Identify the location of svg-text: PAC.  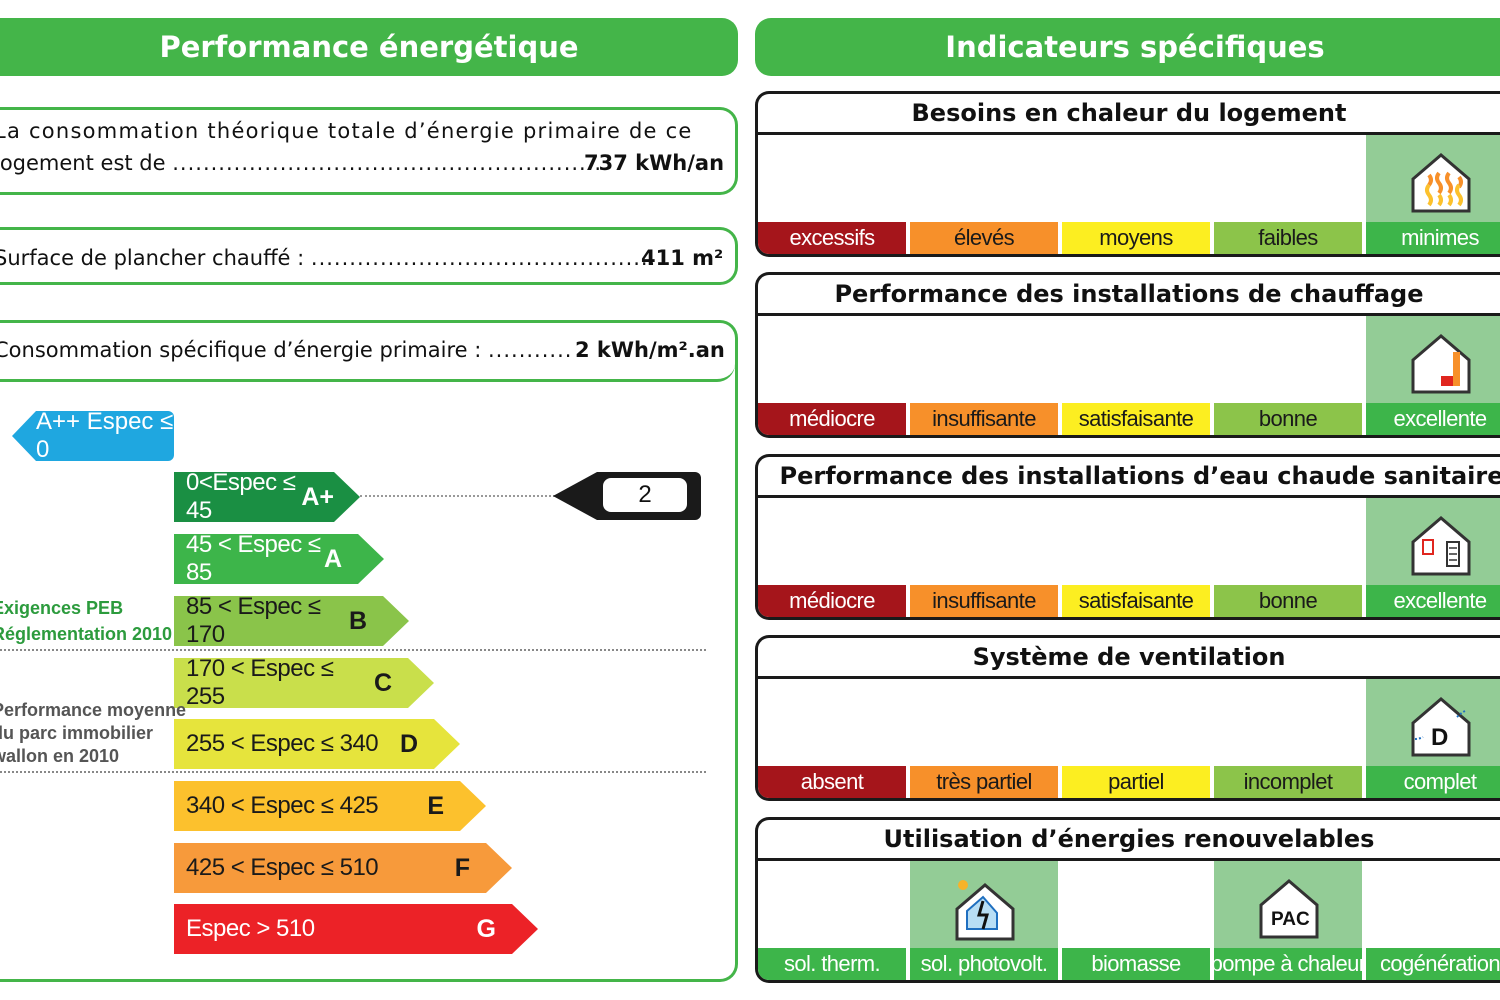
(1290, 919).